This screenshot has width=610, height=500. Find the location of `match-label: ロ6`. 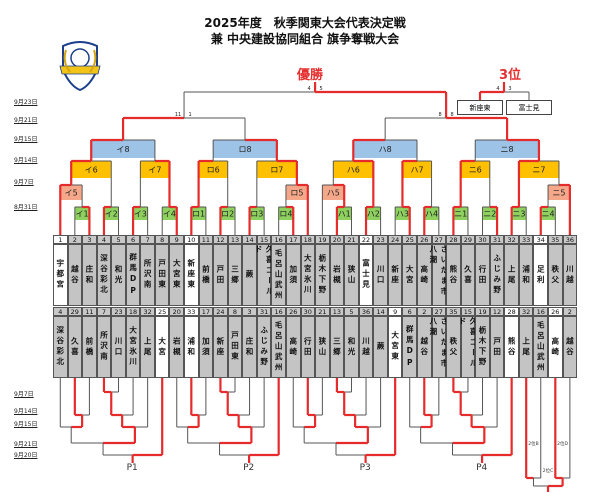

match-label: ロ6 is located at coordinates (213, 170).